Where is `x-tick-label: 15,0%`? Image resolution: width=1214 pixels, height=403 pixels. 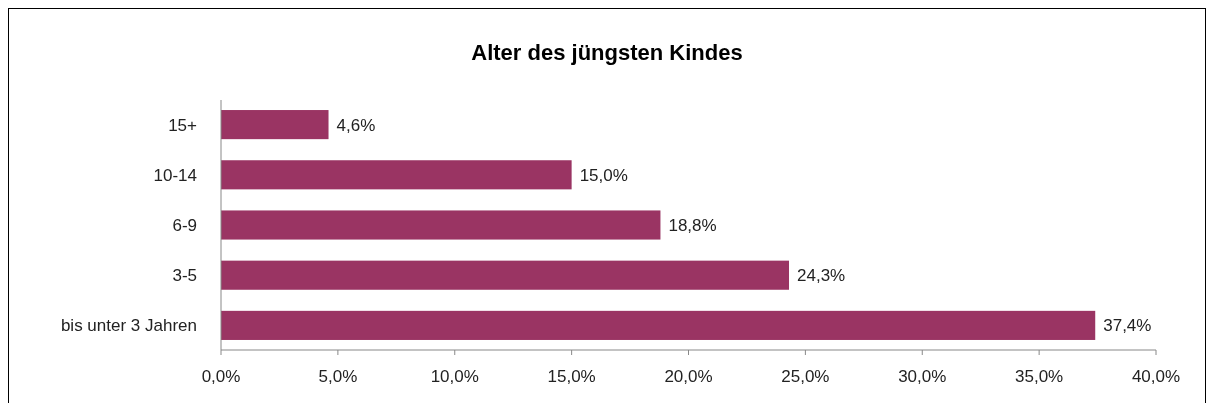 x-tick-label: 15,0% is located at coordinates (571, 376).